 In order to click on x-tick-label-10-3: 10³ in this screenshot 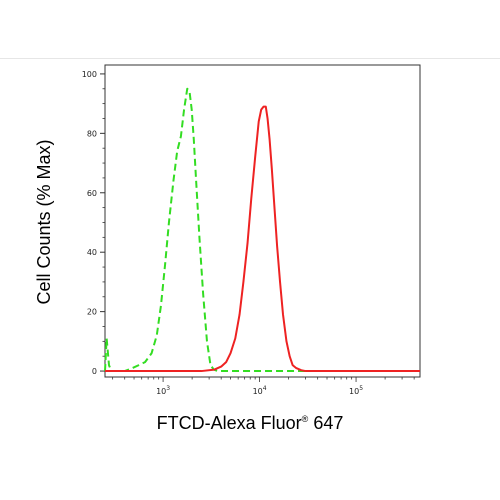, I will do `click(163, 390)`.